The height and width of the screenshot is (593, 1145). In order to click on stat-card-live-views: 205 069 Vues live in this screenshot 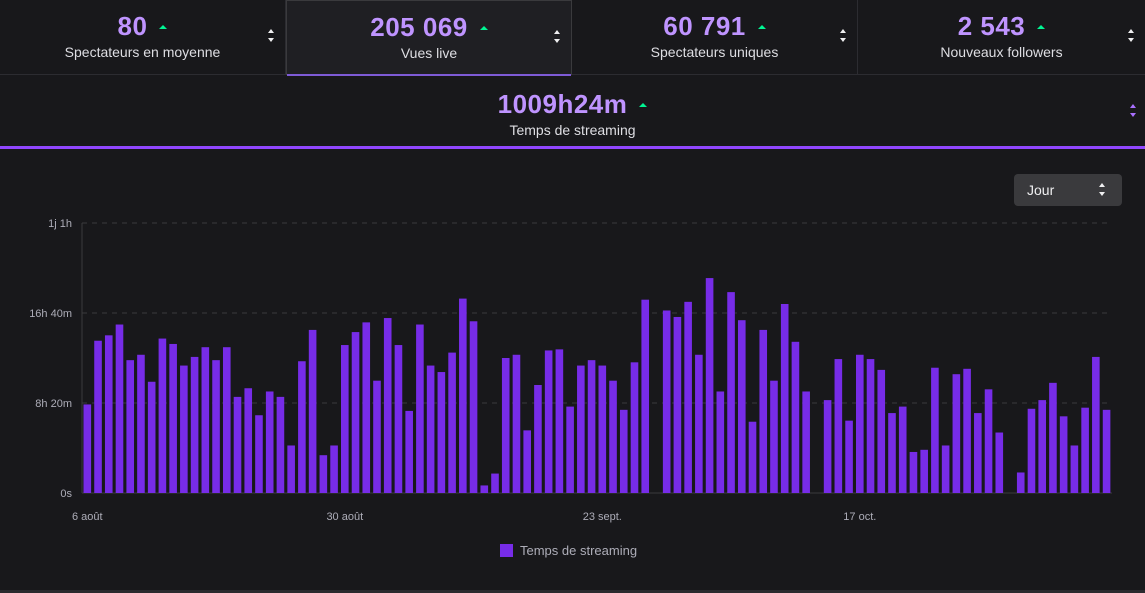, I will do `click(429, 38)`.